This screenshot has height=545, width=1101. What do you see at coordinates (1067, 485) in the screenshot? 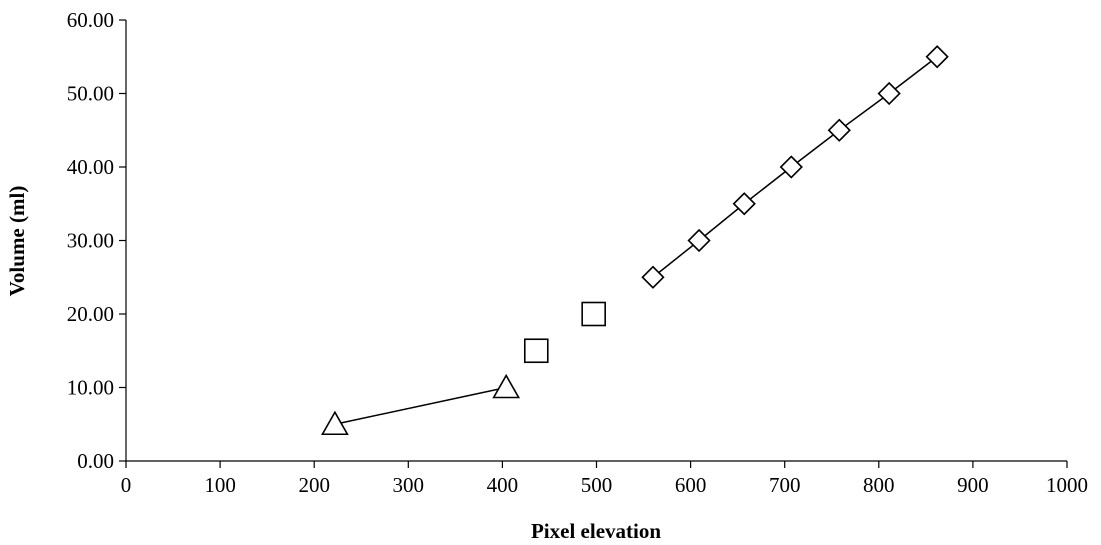
I see `x-tick-label: 1000` at bounding box center [1067, 485].